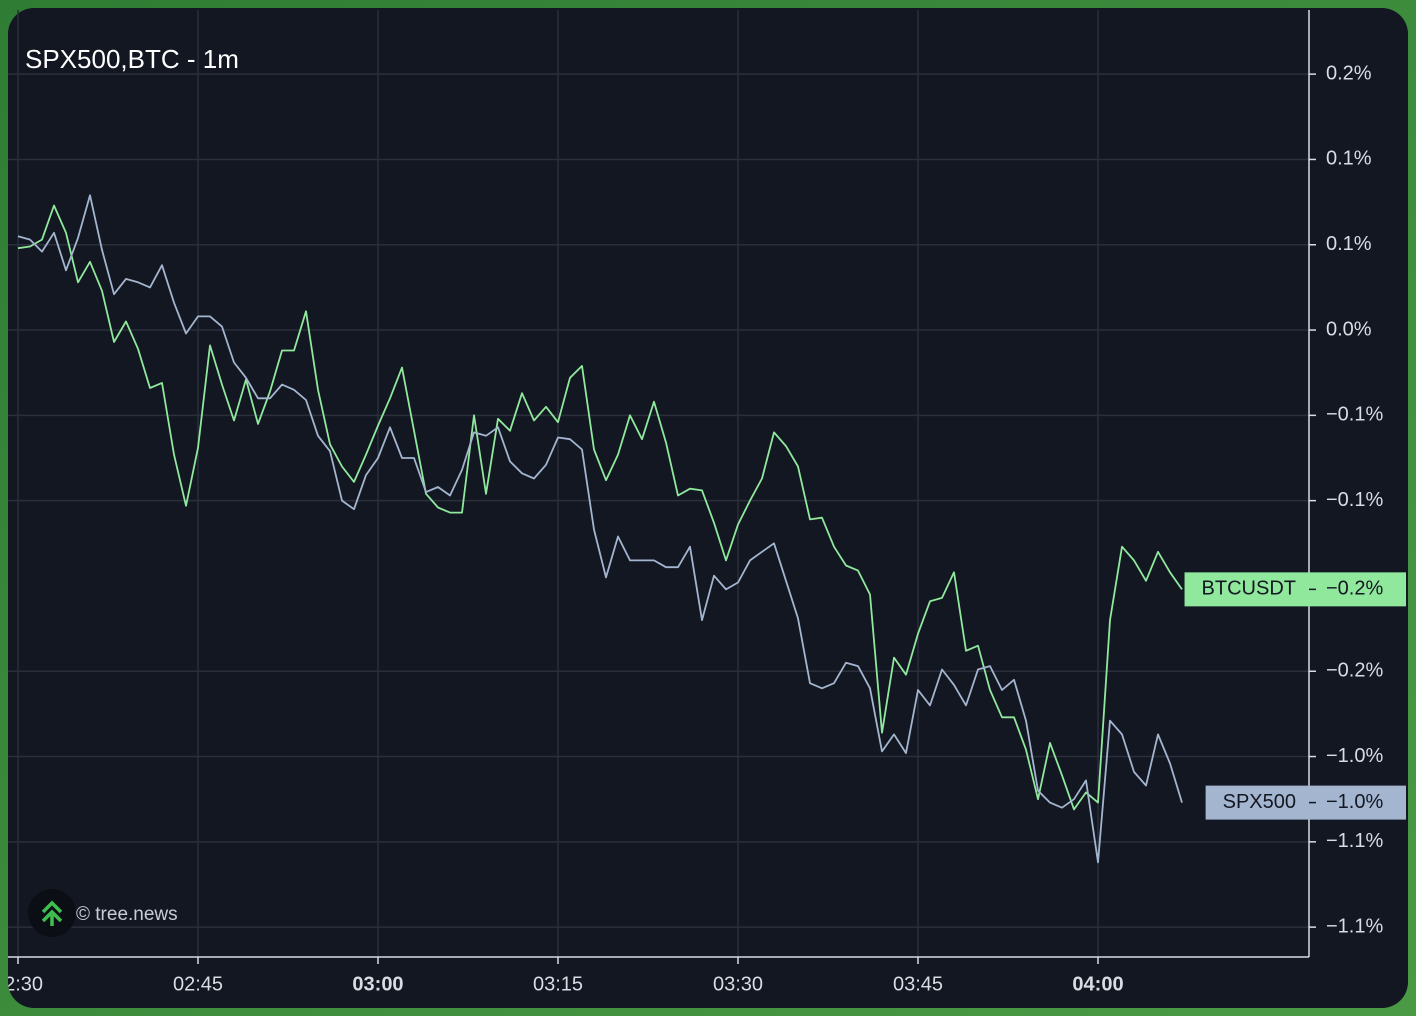 The image size is (1416, 1016). I want to click on y-tick-label: −0.2%, so click(1354, 671).